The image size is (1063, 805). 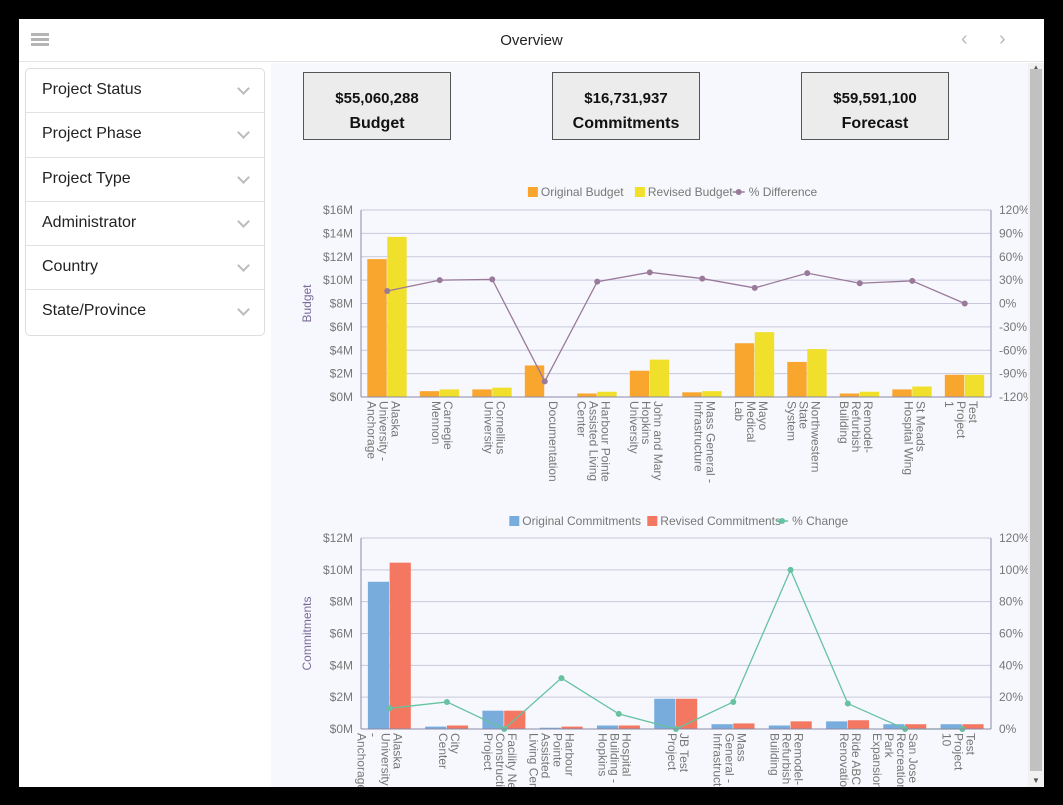 What do you see at coordinates (615, 758) in the screenshot?
I see `x-tick-line: Building -` at bounding box center [615, 758].